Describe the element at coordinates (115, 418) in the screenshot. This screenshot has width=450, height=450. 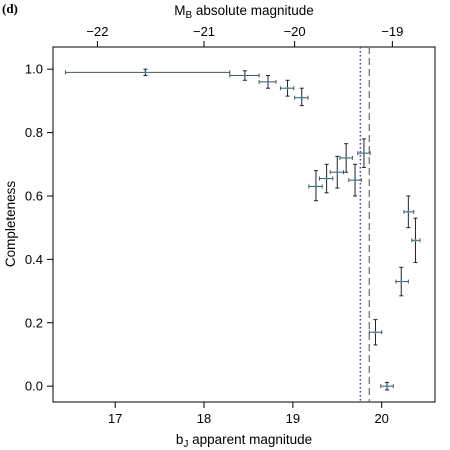
I see `x-tick-label: 17` at that location.